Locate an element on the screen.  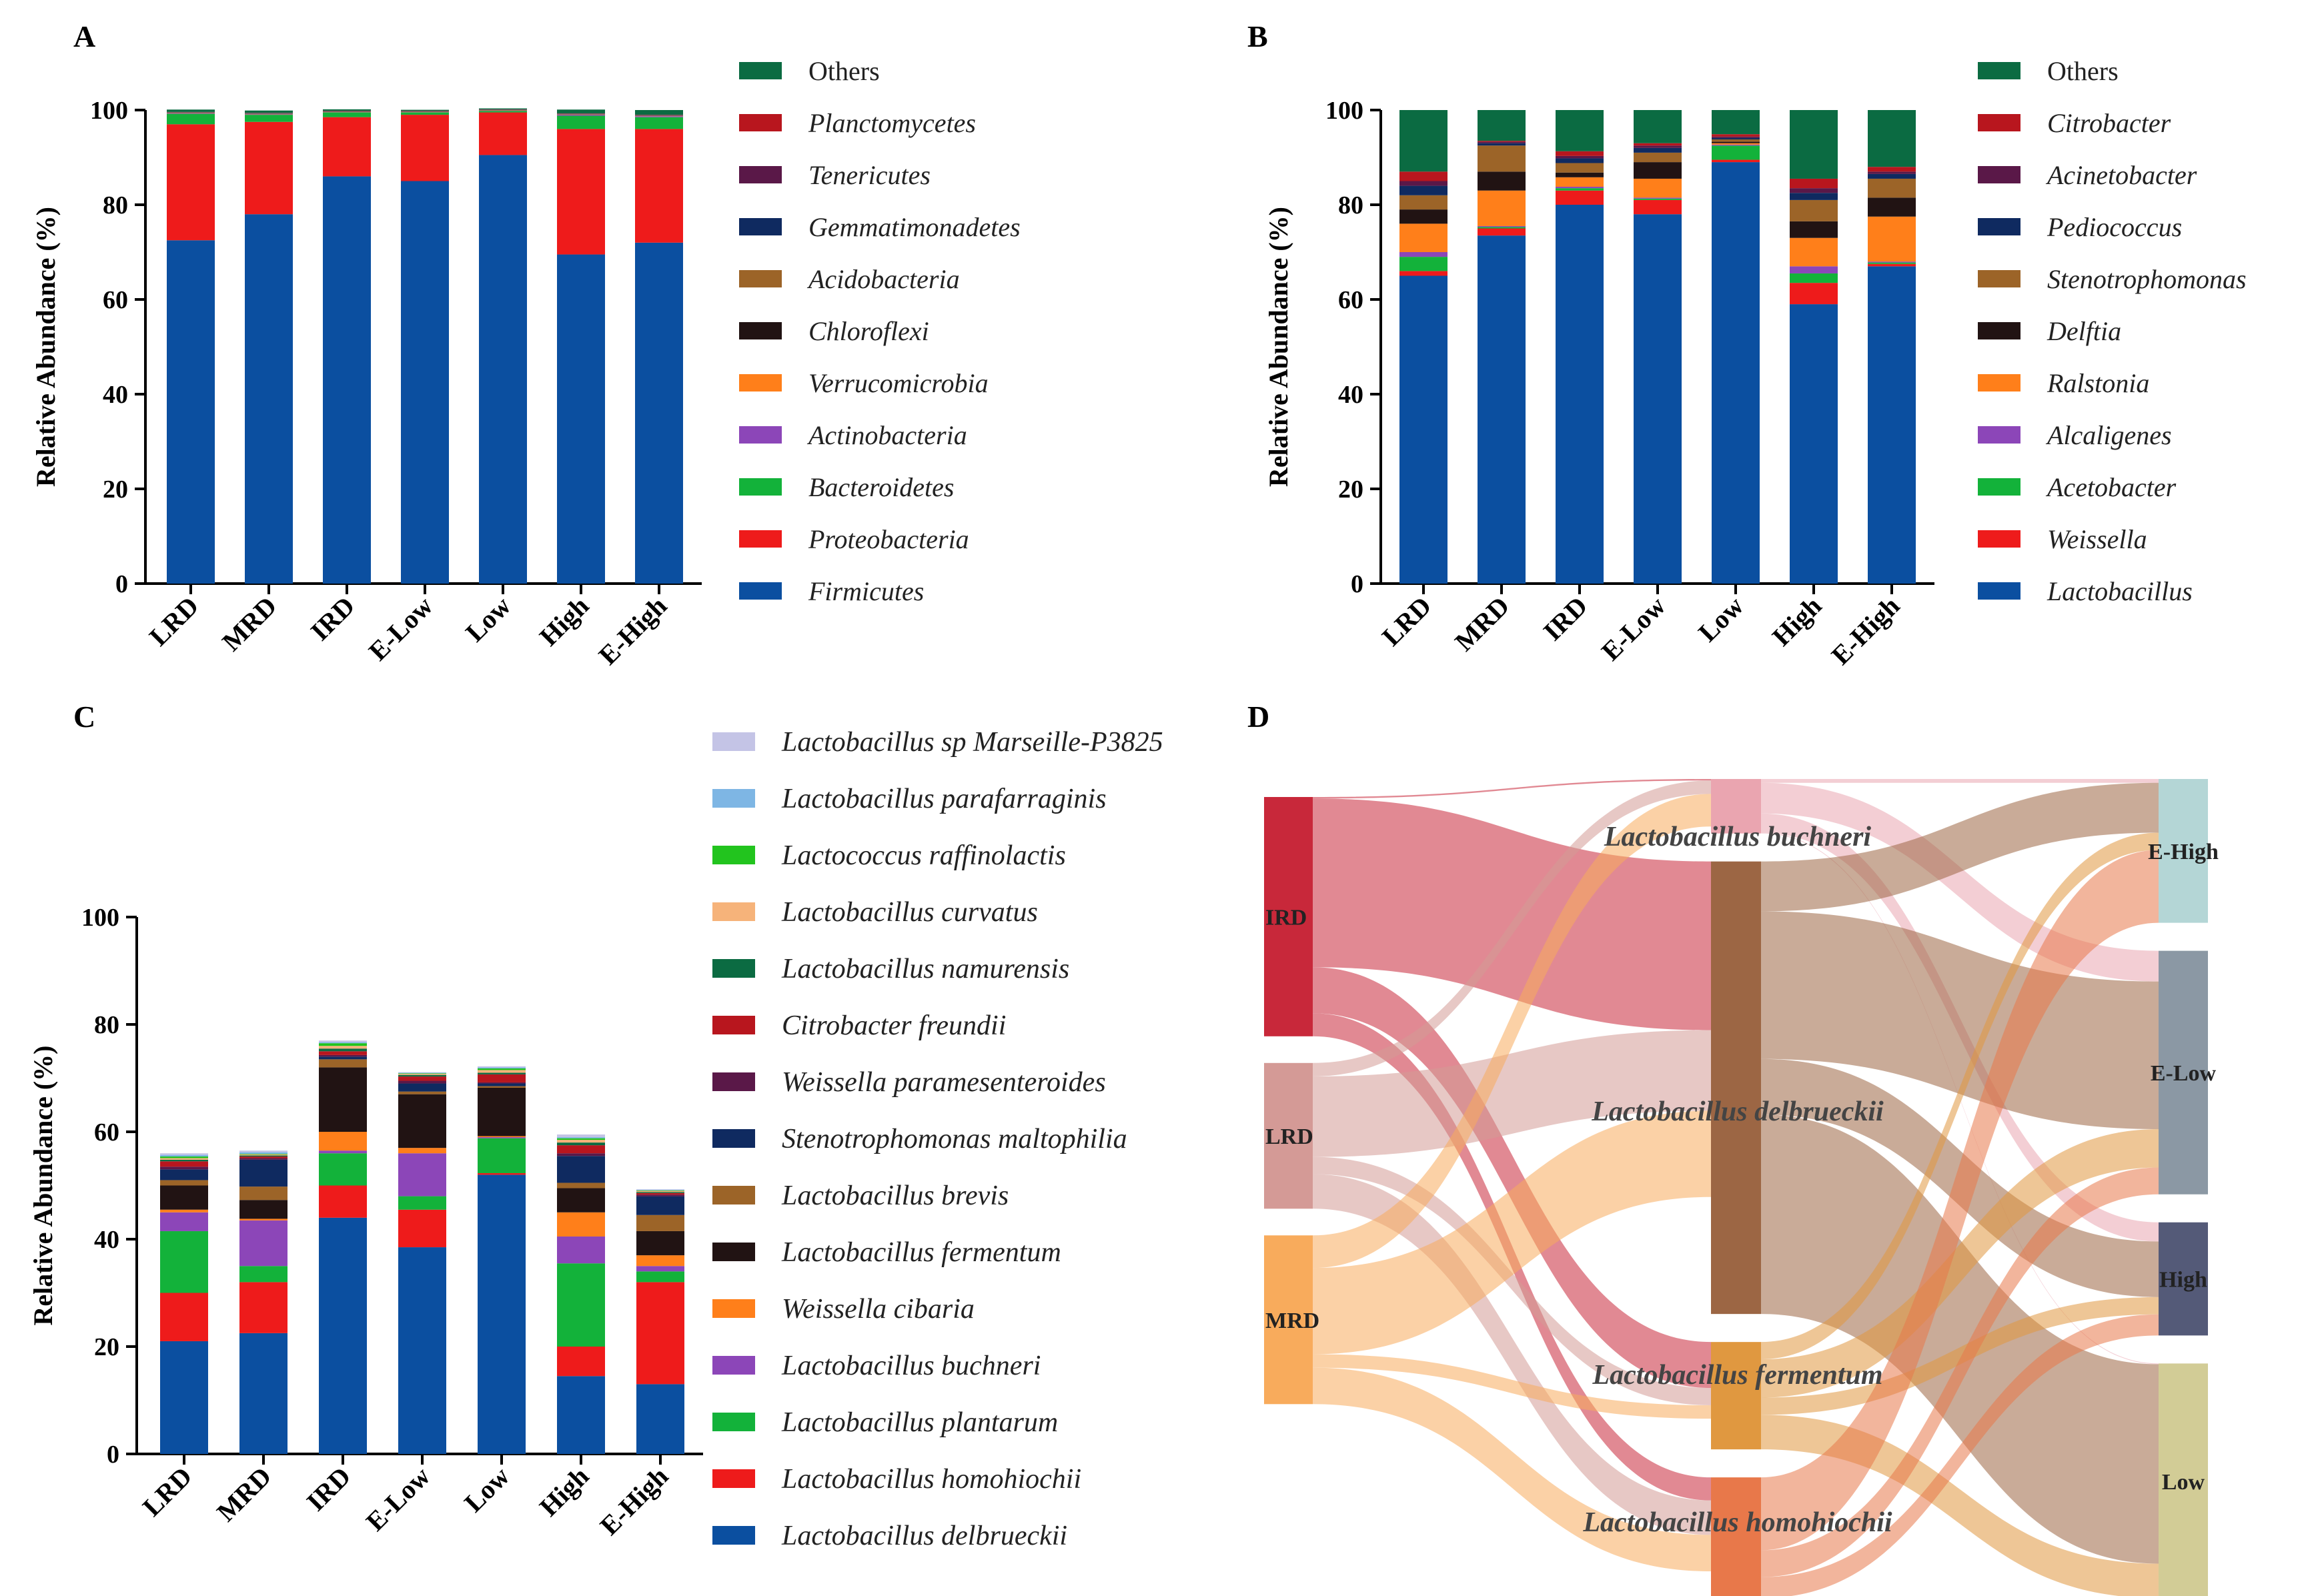
legend-label-weissella-paramesenteroides: Weissella paramesenteroides is located at coordinates (944, 1082).